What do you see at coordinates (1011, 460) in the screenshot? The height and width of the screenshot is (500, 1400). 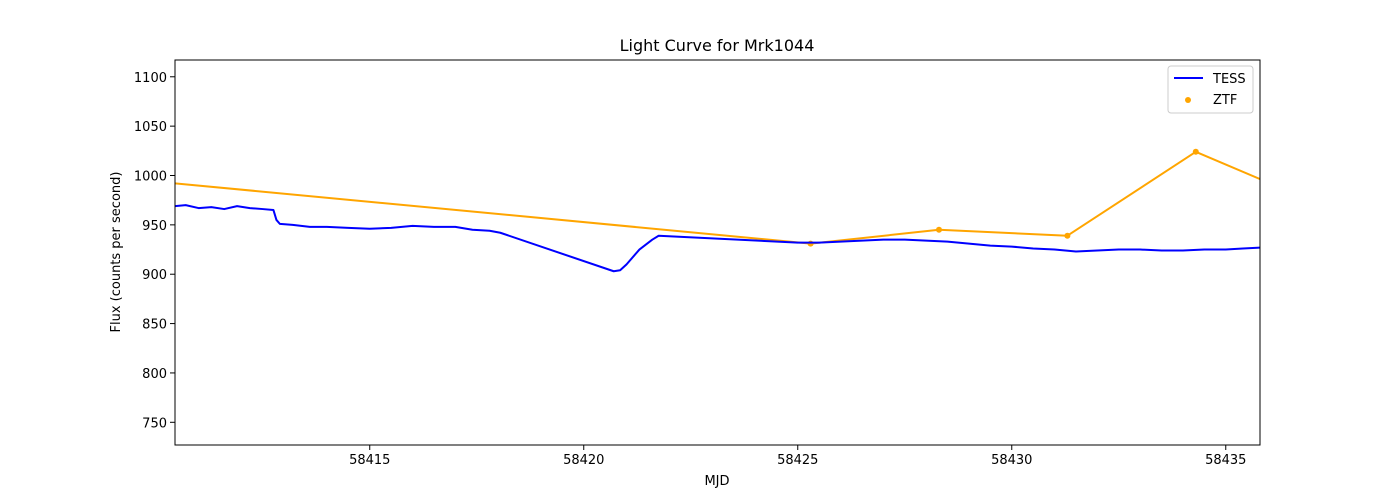 I see `x-tick-label: 58430` at bounding box center [1011, 460].